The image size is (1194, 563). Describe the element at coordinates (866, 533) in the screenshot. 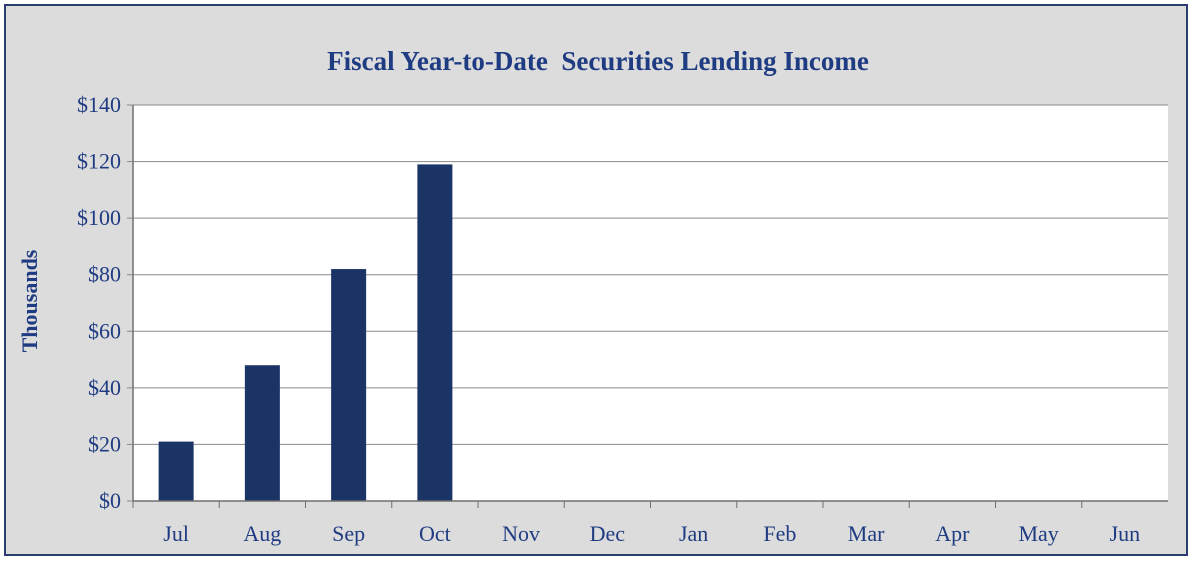

I see `x-tick-label: Mar` at that location.